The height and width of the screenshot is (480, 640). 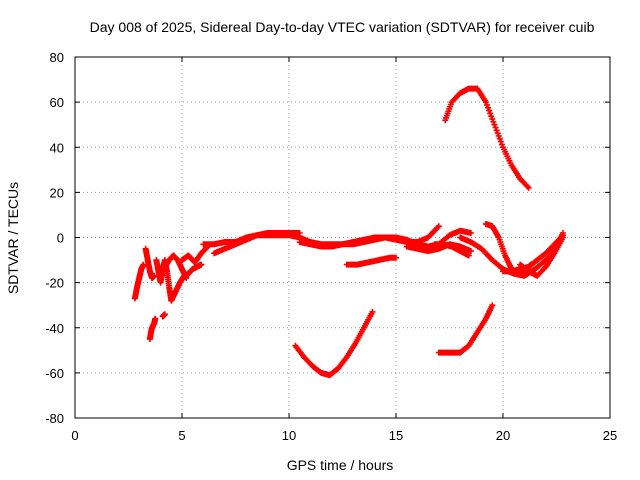 I want to click on y-tick-label: 0, so click(x=60, y=238).